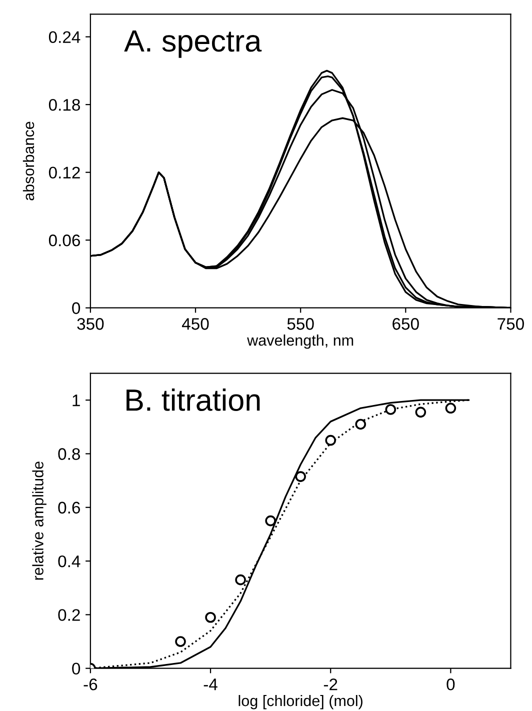  What do you see at coordinates (195, 324) in the screenshot?
I see `x-tick-label: 450` at bounding box center [195, 324].